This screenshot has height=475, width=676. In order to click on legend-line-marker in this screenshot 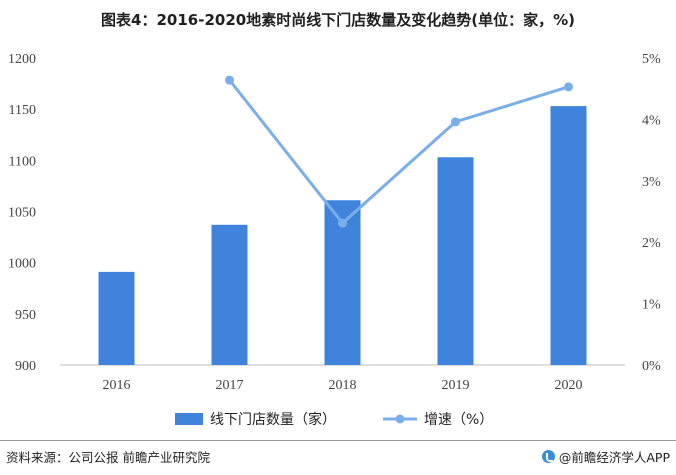, I will do `click(400, 419)`.